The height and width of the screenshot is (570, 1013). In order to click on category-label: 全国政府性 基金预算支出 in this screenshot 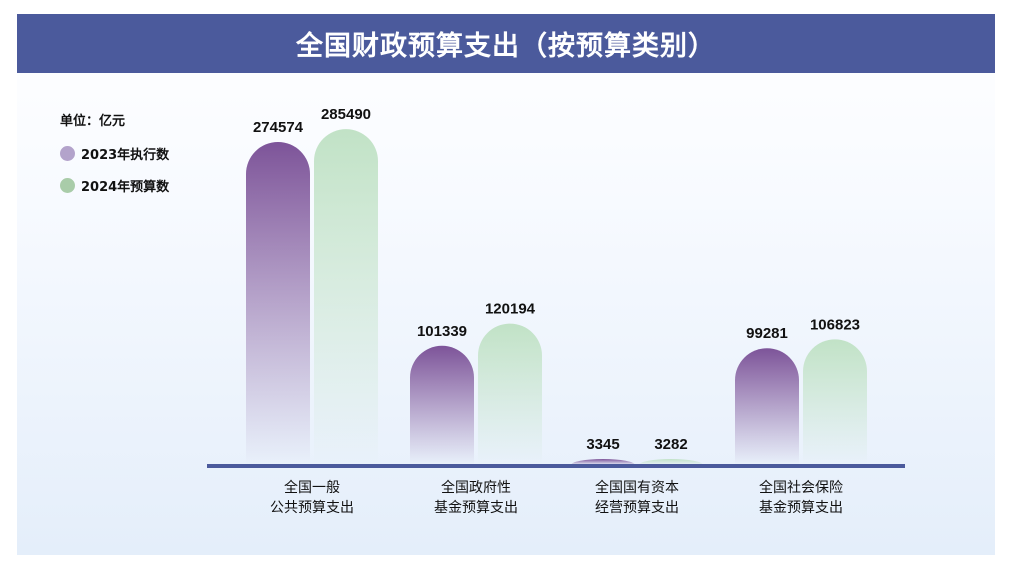, I will do `click(476, 498)`.